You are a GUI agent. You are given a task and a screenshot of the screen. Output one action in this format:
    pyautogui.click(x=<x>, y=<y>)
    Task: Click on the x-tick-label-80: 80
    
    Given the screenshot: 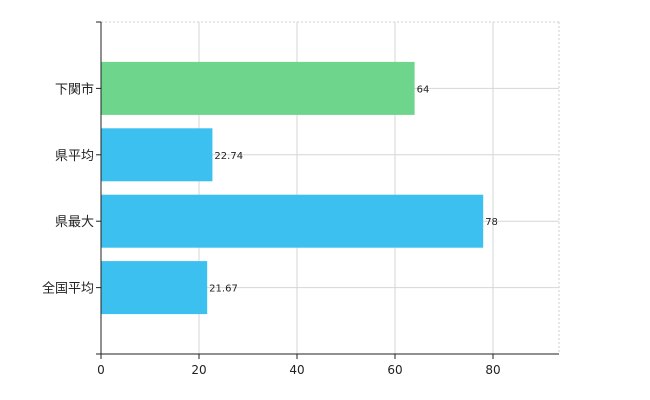 What is the action you would take?
    pyautogui.click(x=492, y=370)
    